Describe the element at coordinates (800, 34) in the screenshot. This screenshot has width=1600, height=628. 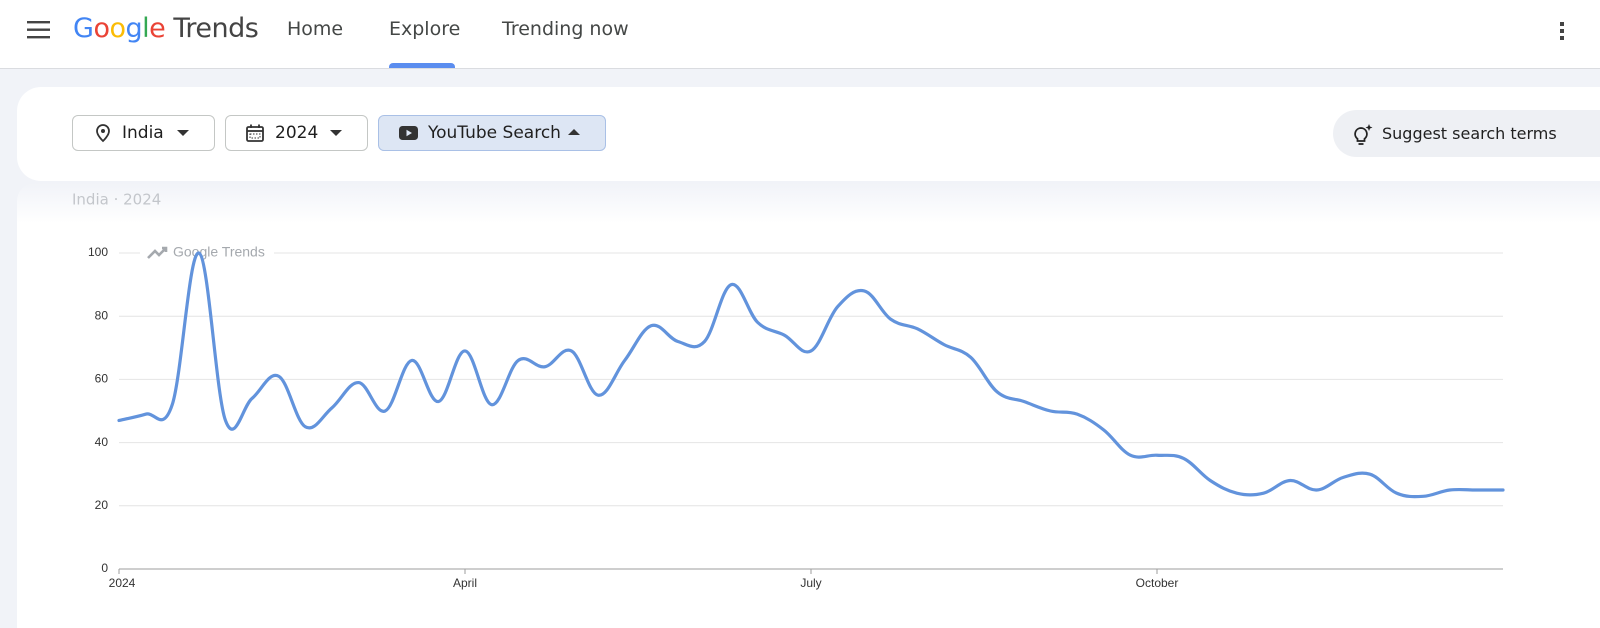
I see `header: Google Trends Home Explore Trending now` at that location.